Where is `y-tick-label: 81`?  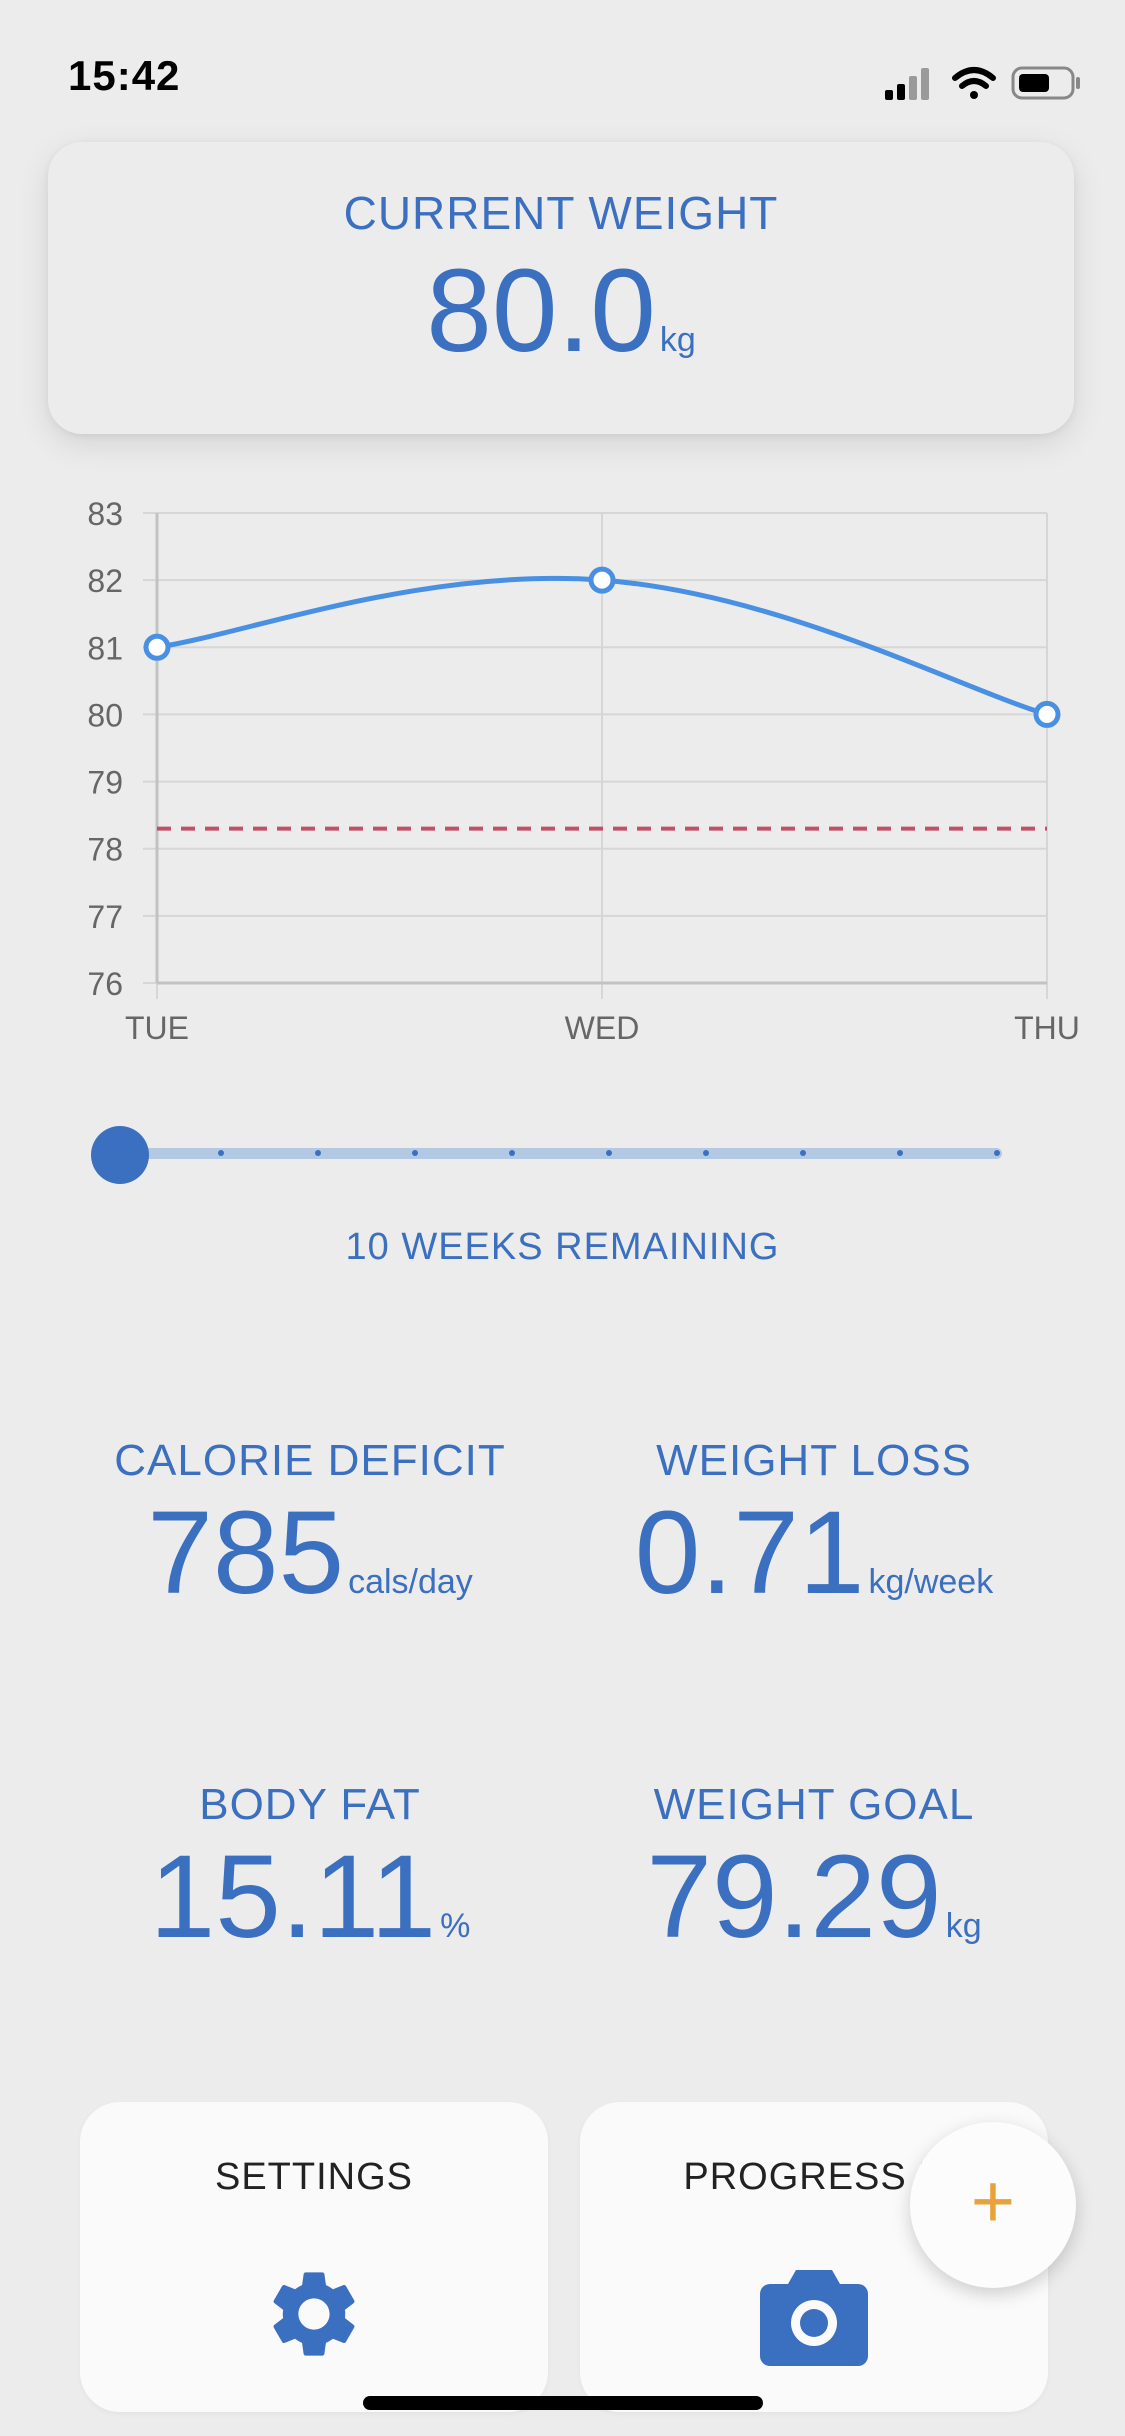 y-tick-label: 81 is located at coordinates (105, 648).